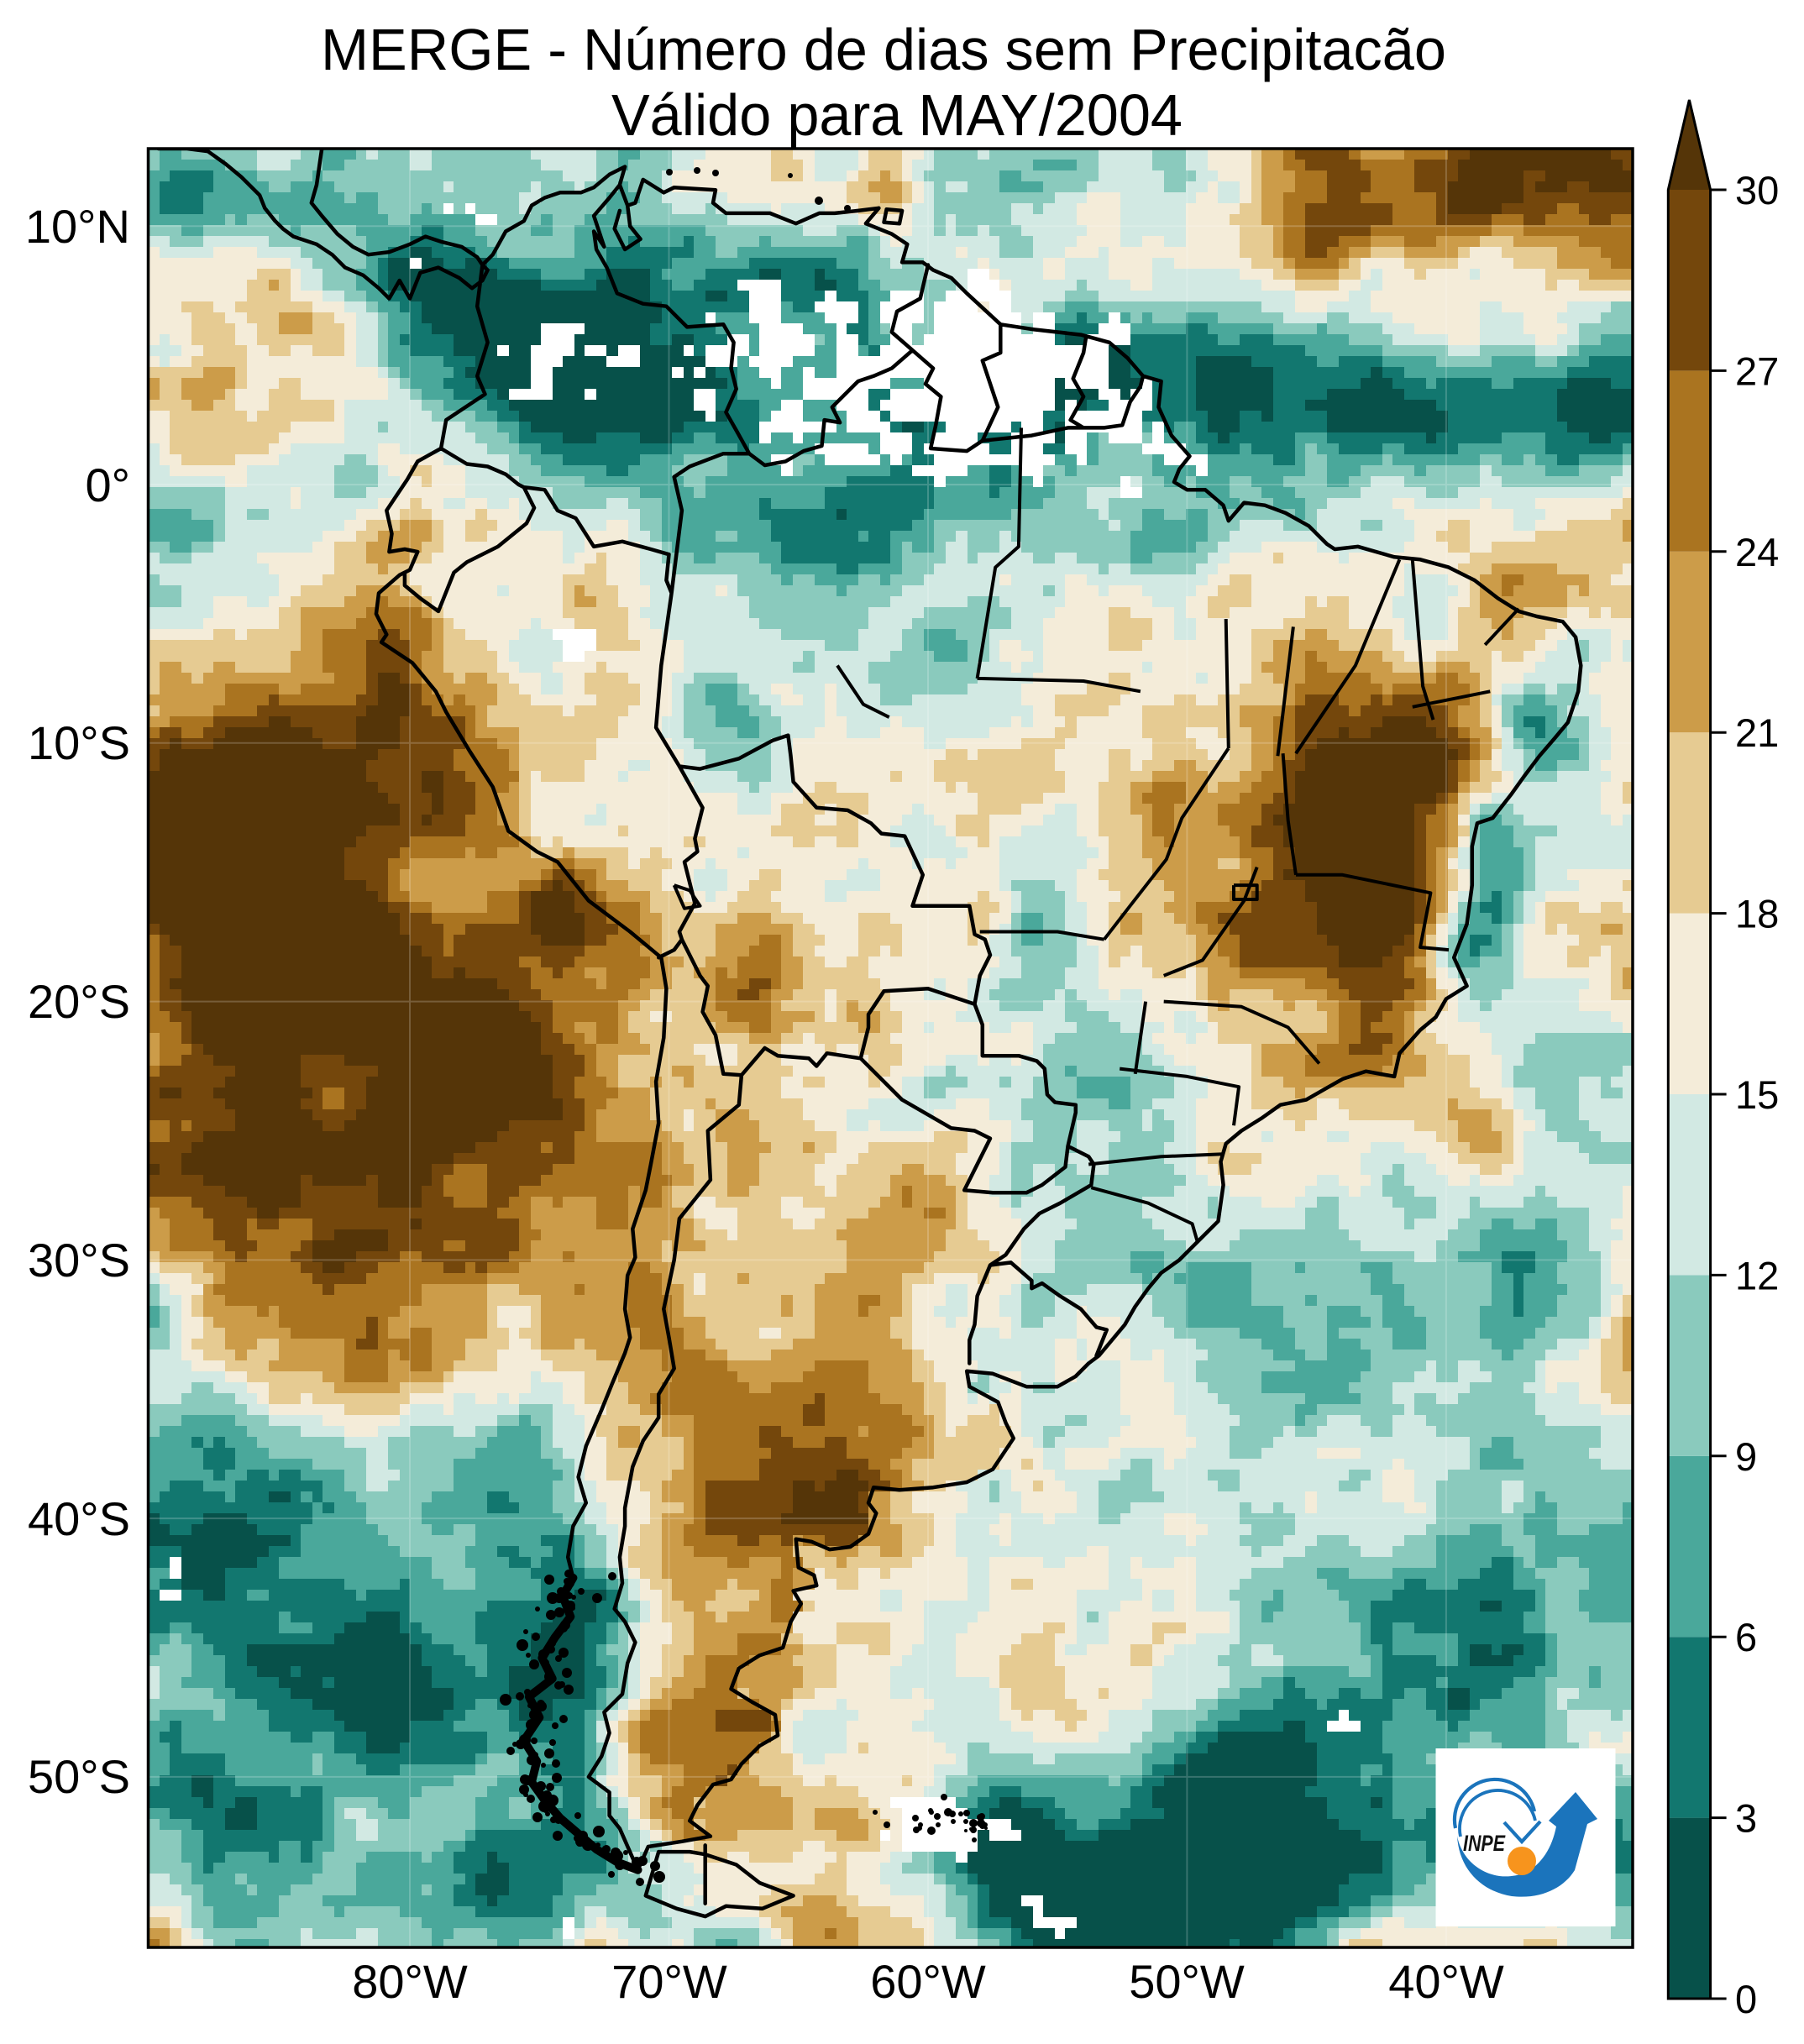 This screenshot has width=1804, height=2044. What do you see at coordinates (1187, 1981) in the screenshot?
I see `svg-text: 50°W` at bounding box center [1187, 1981].